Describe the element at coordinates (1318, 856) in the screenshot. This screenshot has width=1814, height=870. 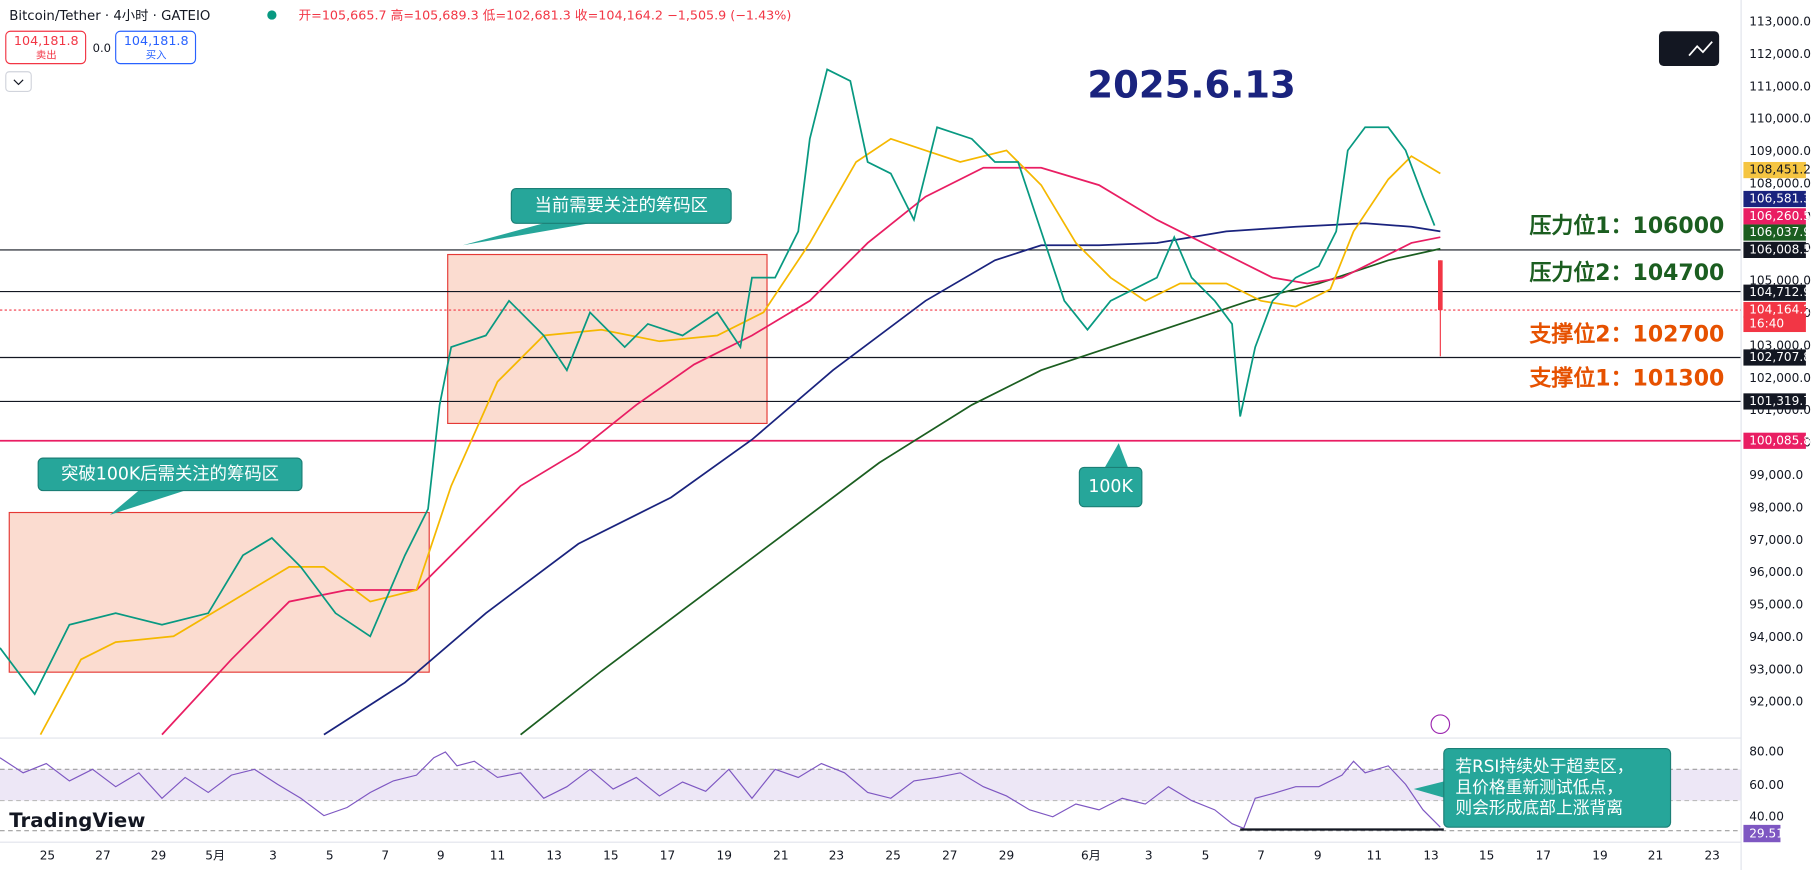
I see `time-tick: 9` at that location.